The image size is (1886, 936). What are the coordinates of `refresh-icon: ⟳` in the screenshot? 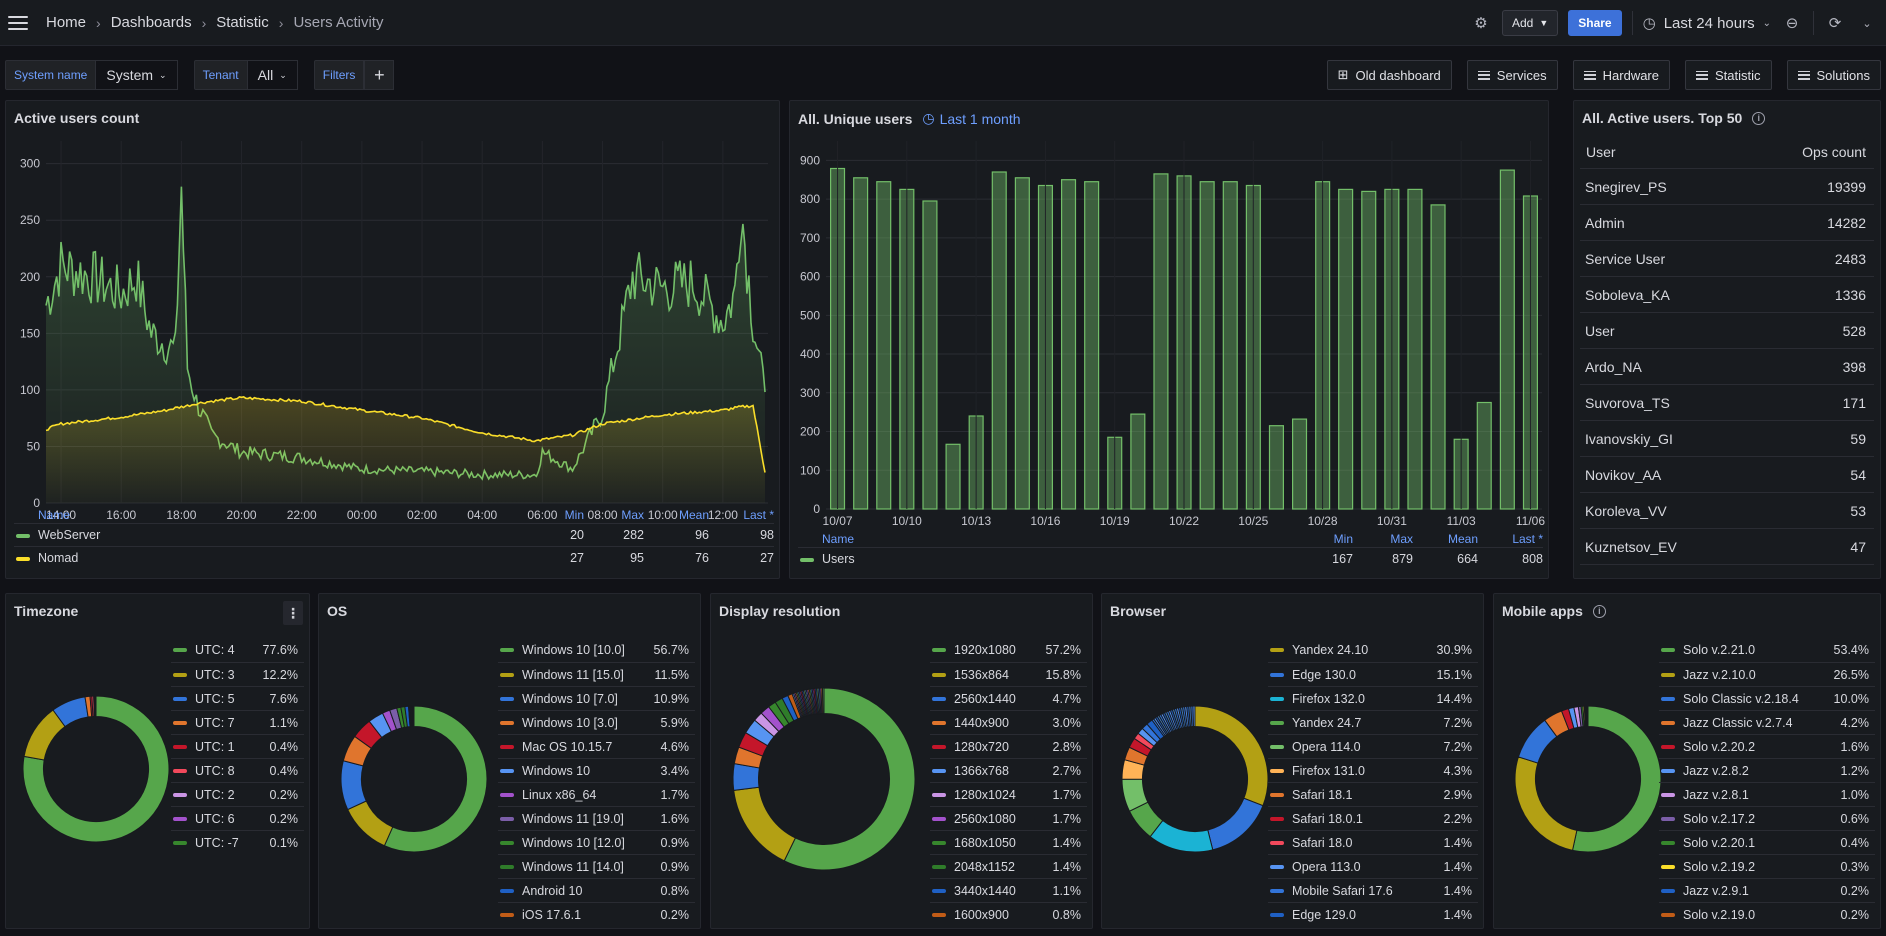 It's located at (1835, 23).